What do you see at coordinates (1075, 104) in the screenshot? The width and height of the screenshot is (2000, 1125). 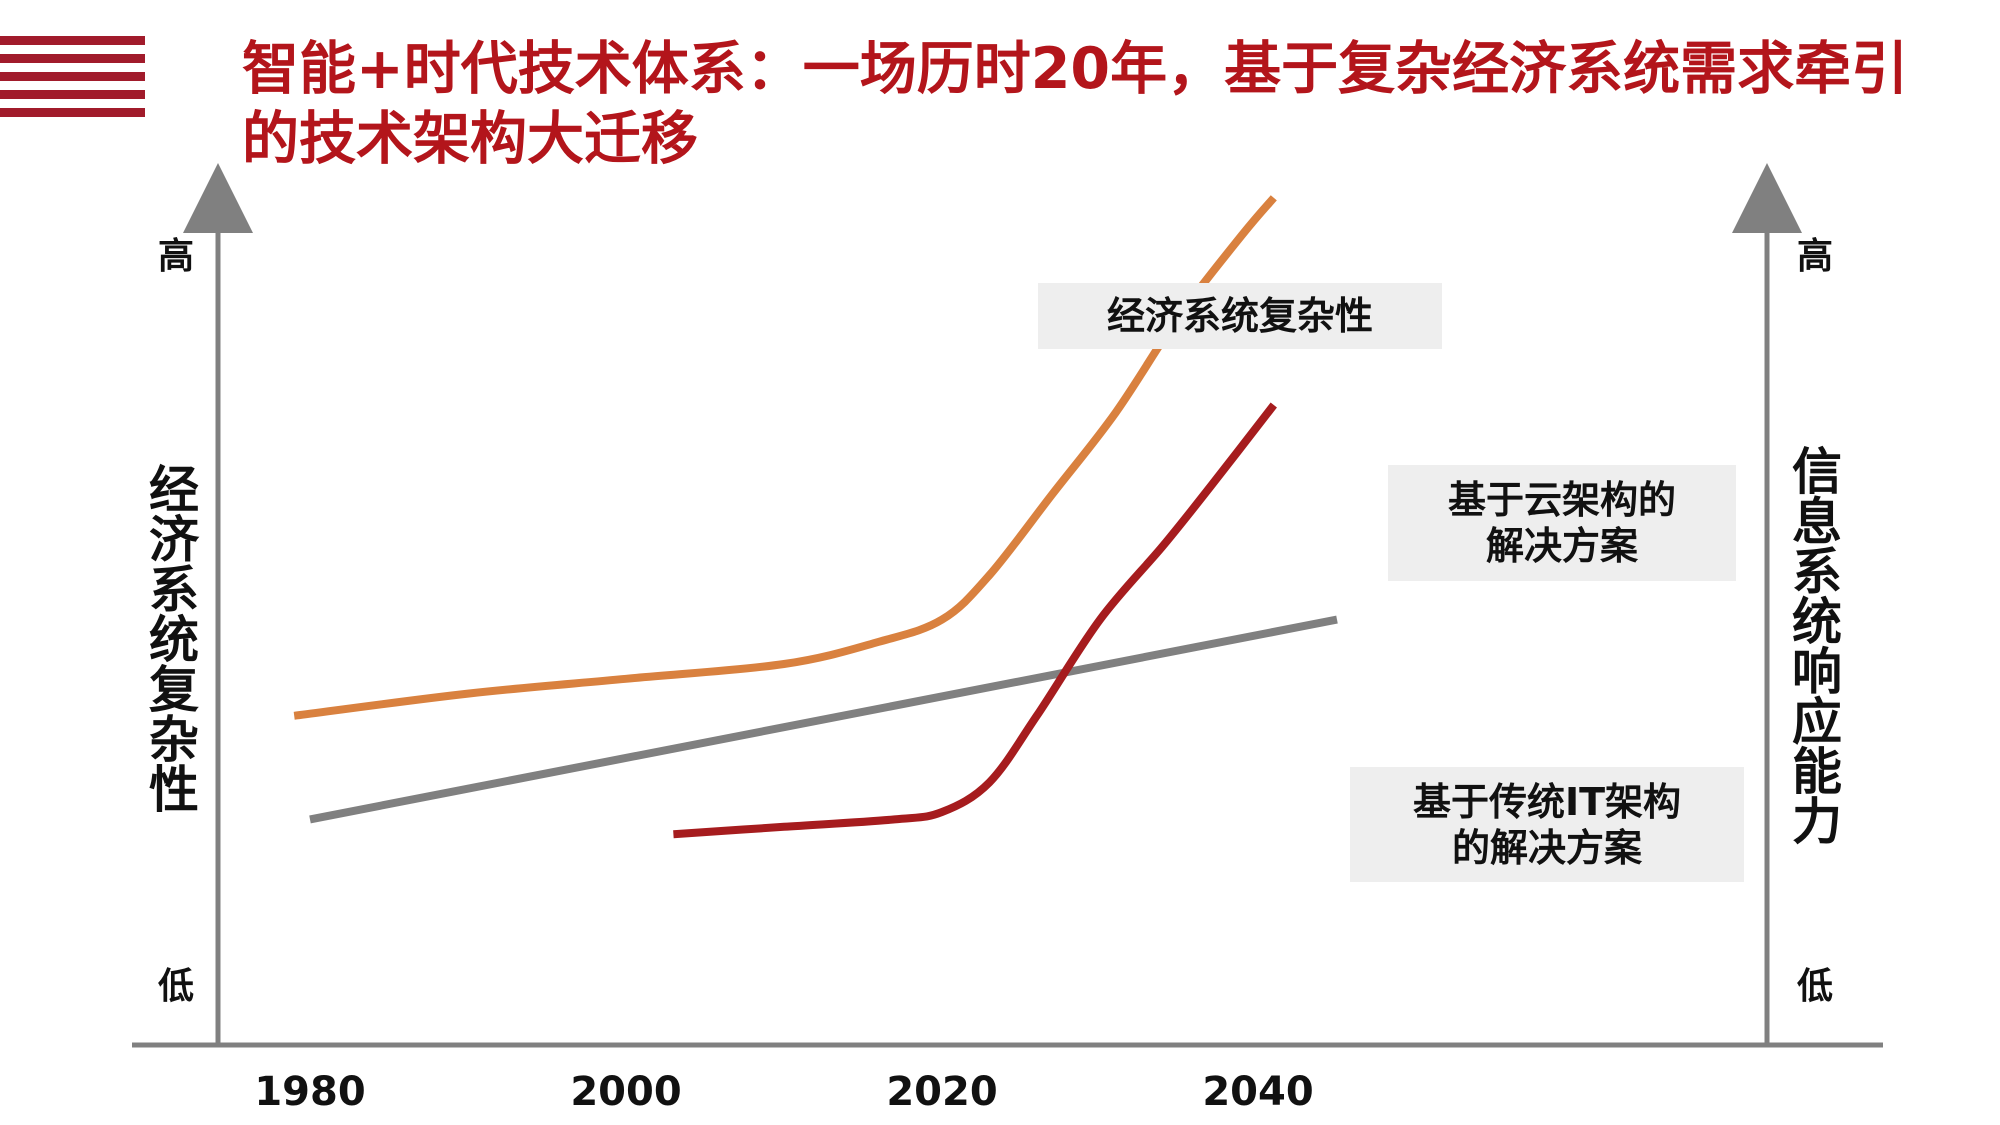 I see `page-title: 智能+时代技术体系：一场历时20年，基于复杂经济系统需求牵引的技术架构大迁移` at bounding box center [1075, 104].